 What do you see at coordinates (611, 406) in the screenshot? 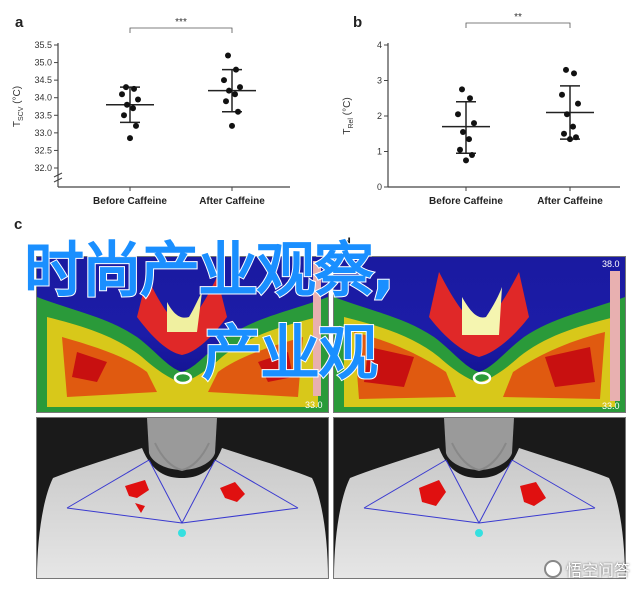
I see `thermal-scale-min-after: 33.0` at bounding box center [611, 406].